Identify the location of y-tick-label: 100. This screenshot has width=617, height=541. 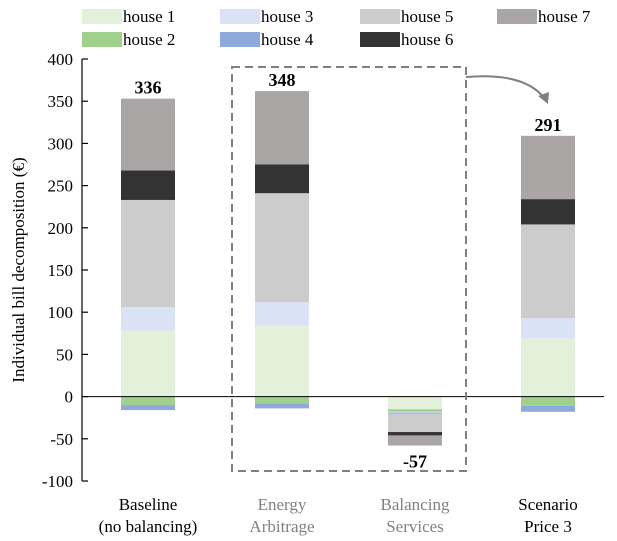
(61, 312).